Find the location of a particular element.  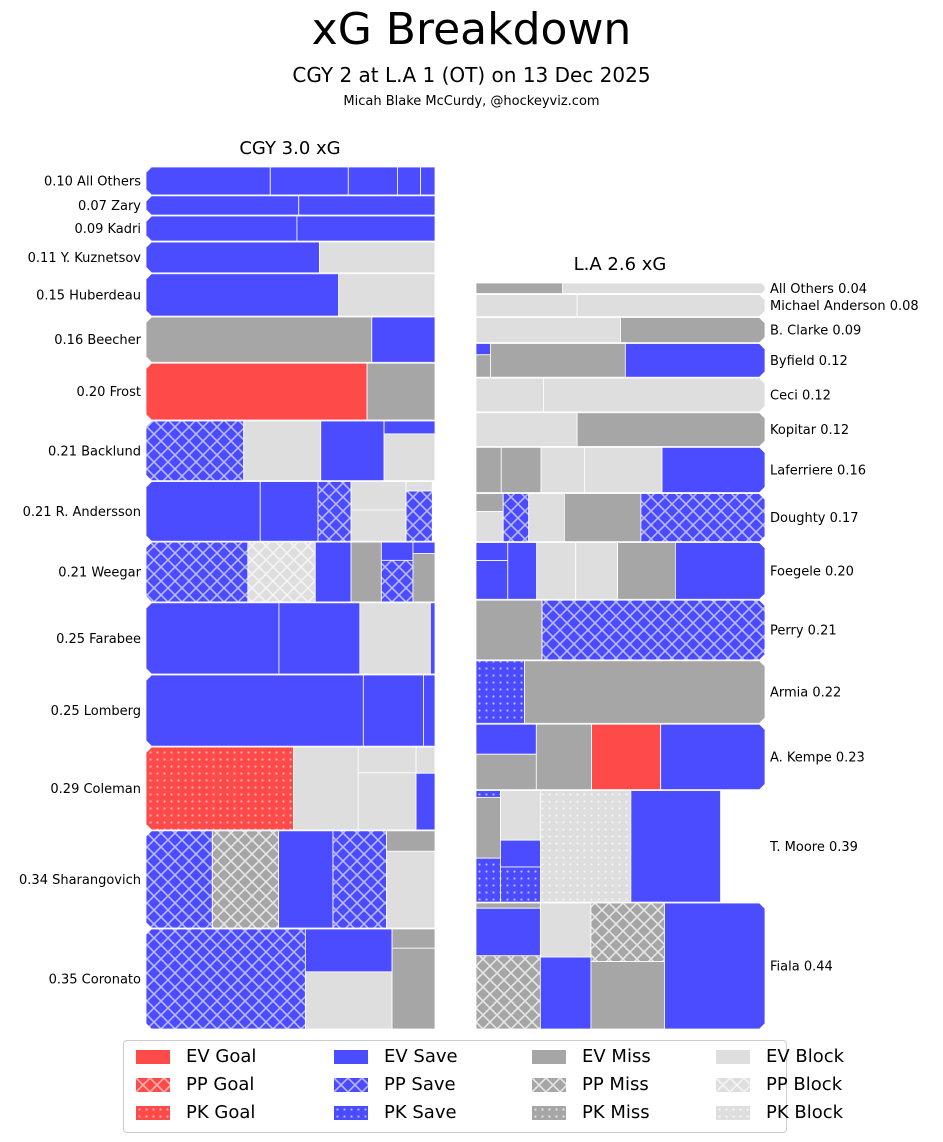

player-row: 0.35 Coronato is located at coordinates (242, 978).